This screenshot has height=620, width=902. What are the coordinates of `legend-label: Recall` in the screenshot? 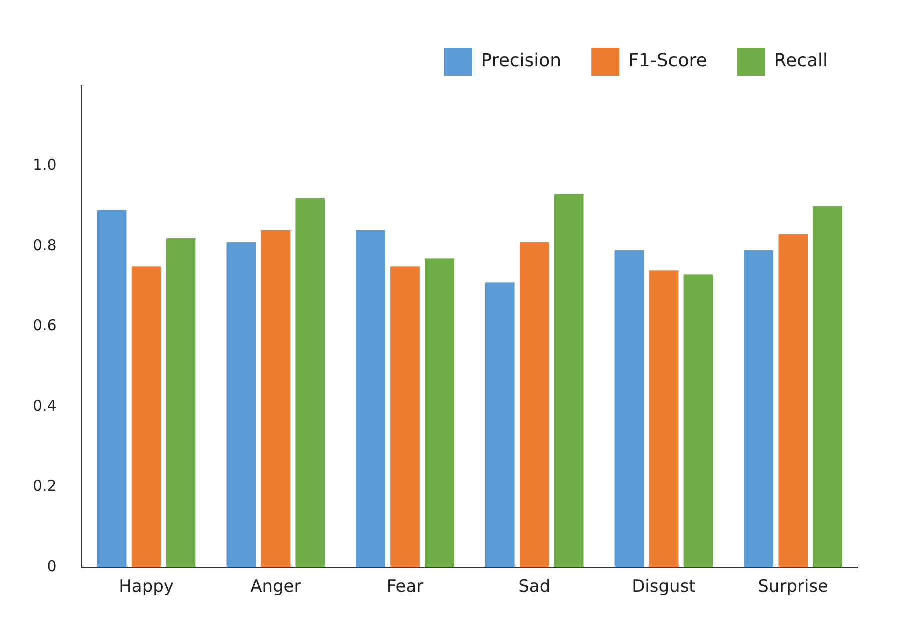 It's located at (801, 61).